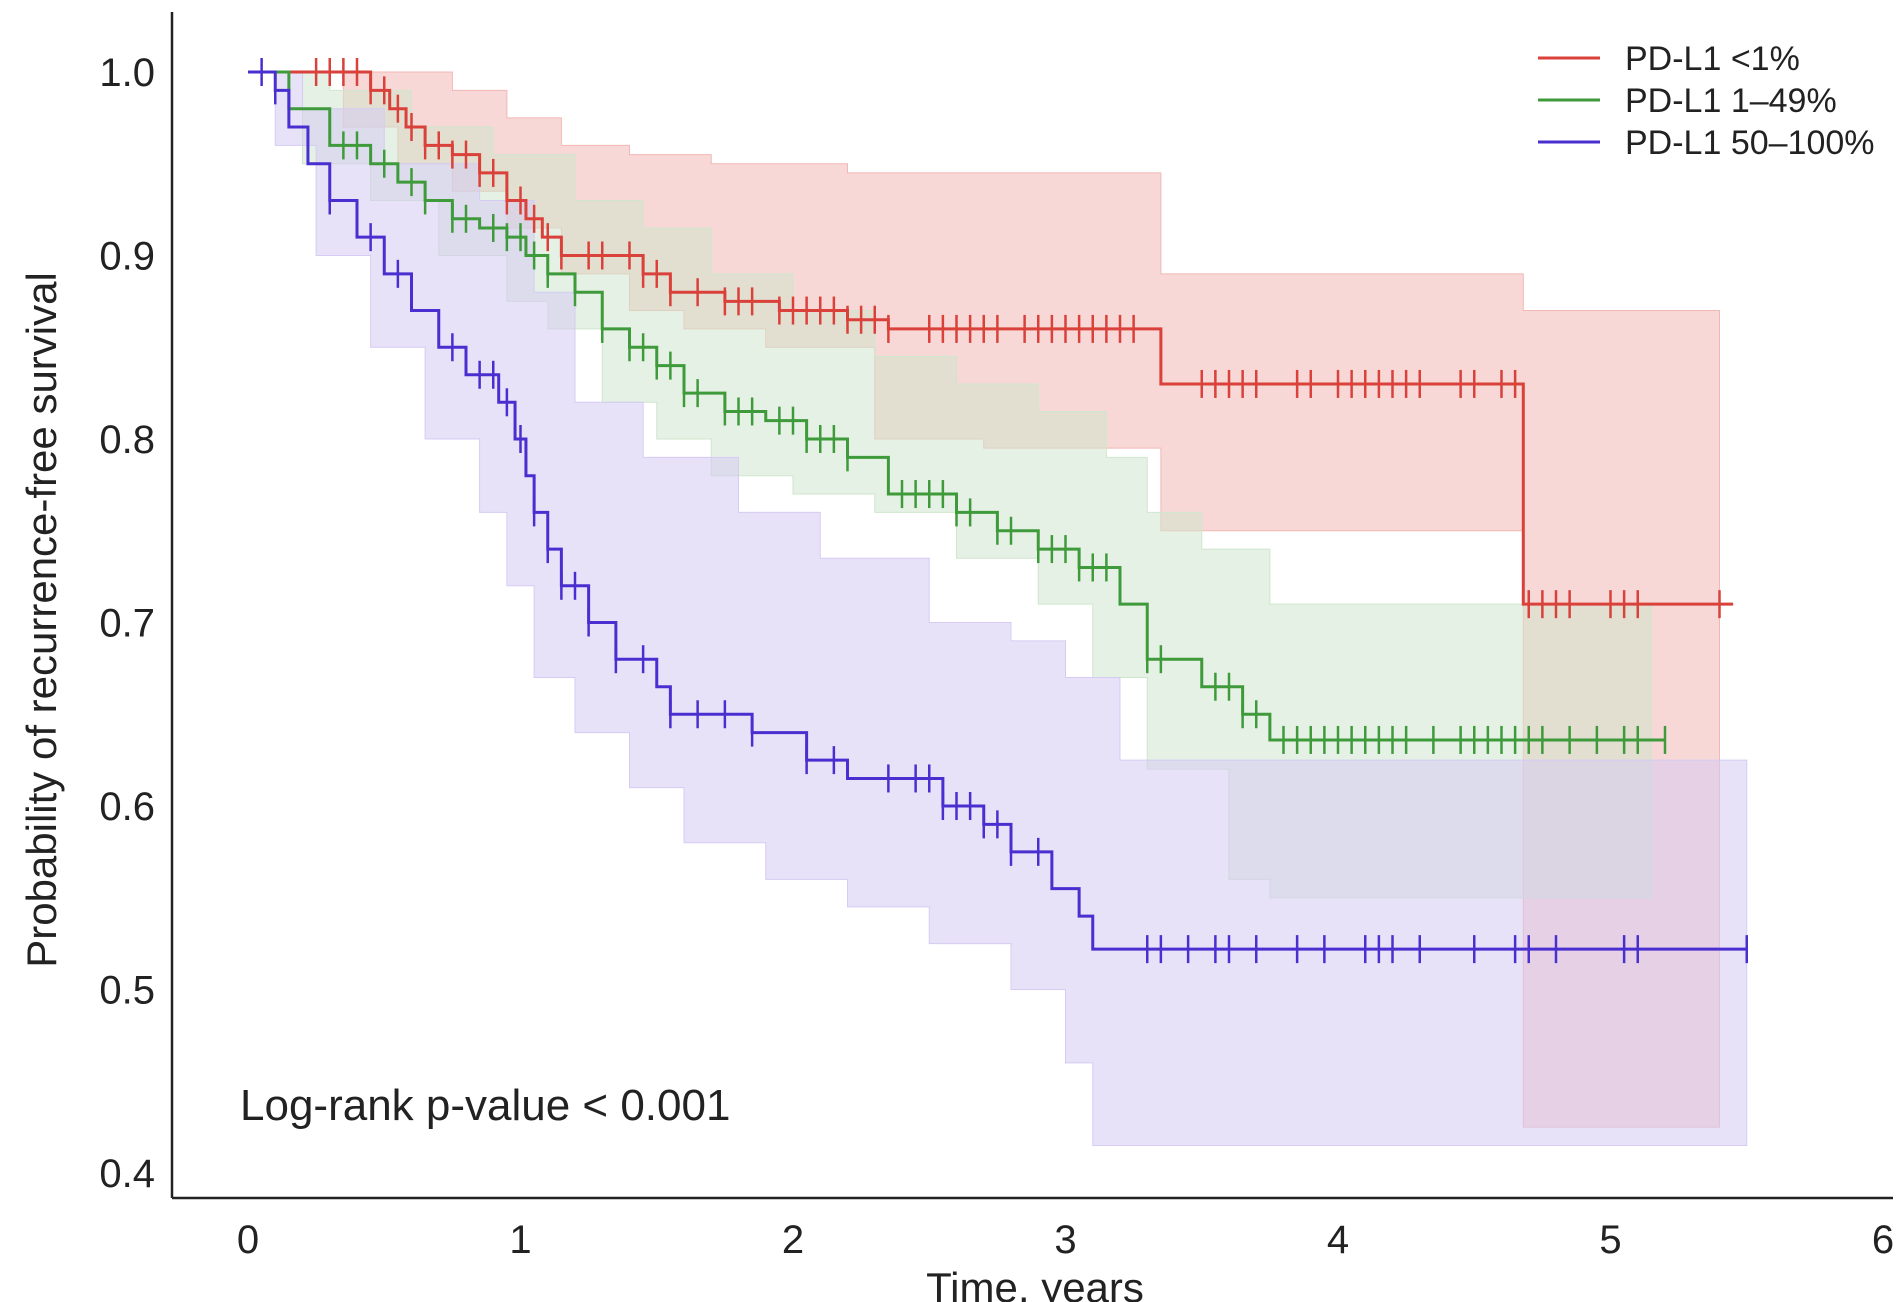 Image resolution: width=1903 pixels, height=1302 pixels. Describe the element at coordinates (1883, 1240) in the screenshot. I see `x-tick-label: 6` at that location.